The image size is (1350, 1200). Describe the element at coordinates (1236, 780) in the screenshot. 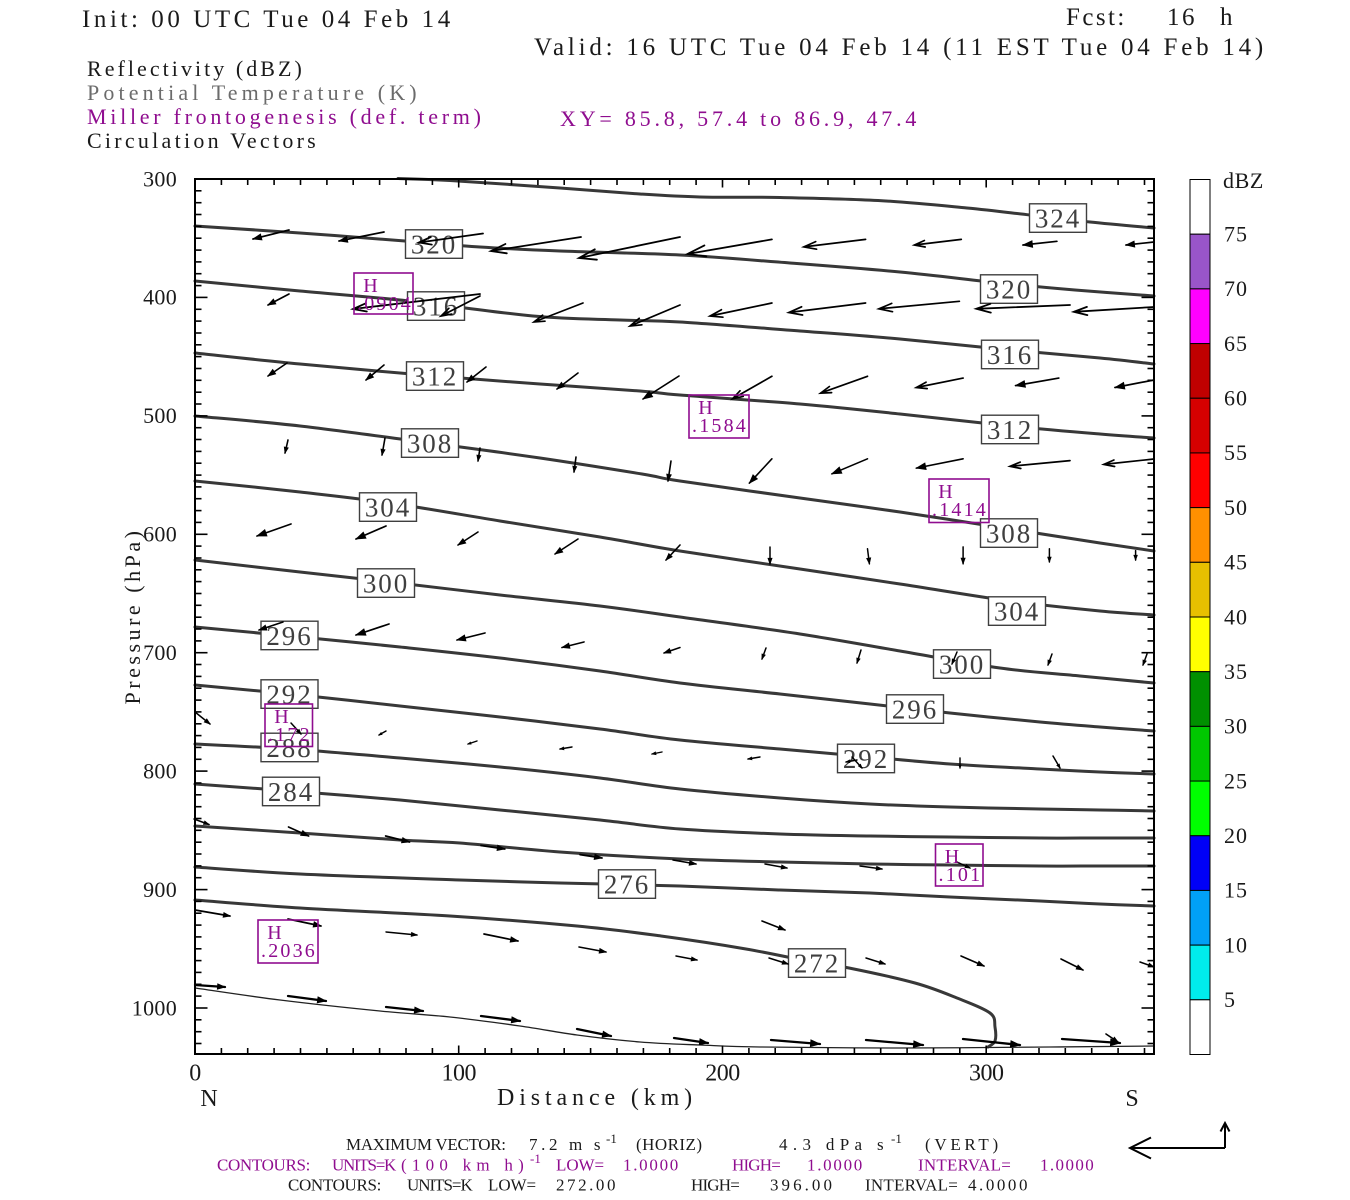

I see `svg-text: 25` at that location.